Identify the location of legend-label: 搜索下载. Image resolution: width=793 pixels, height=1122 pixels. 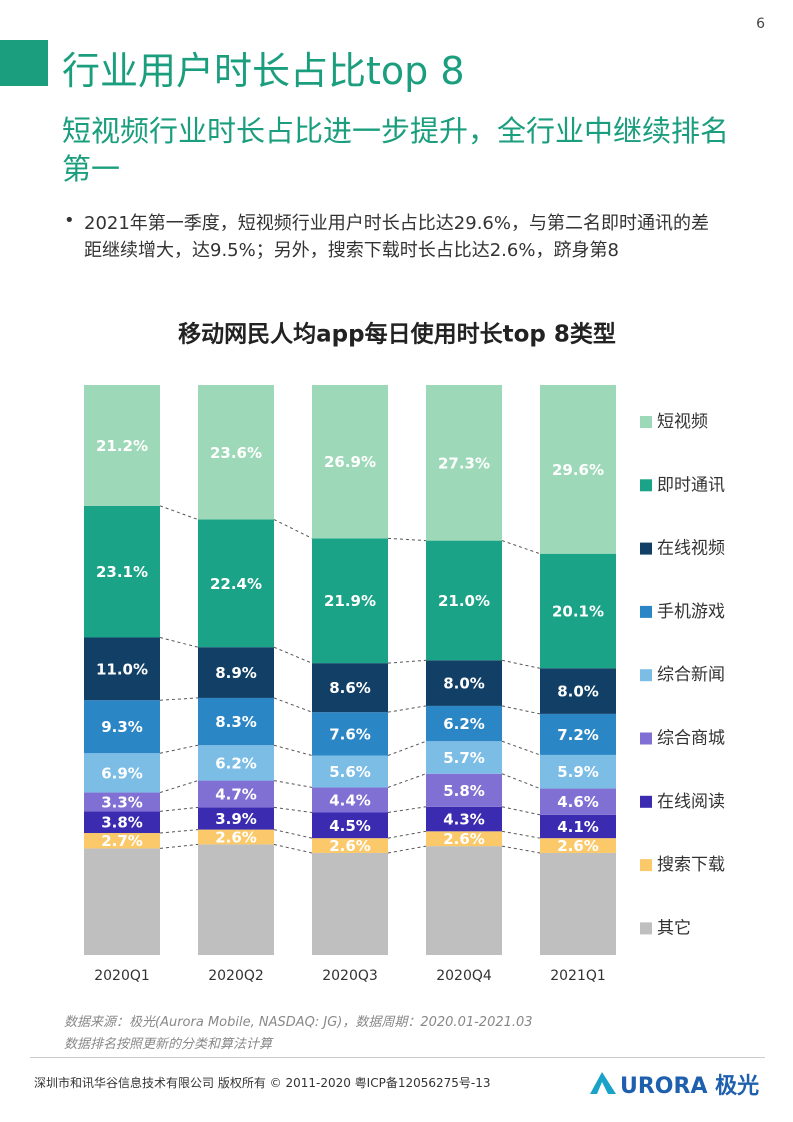
(691, 865).